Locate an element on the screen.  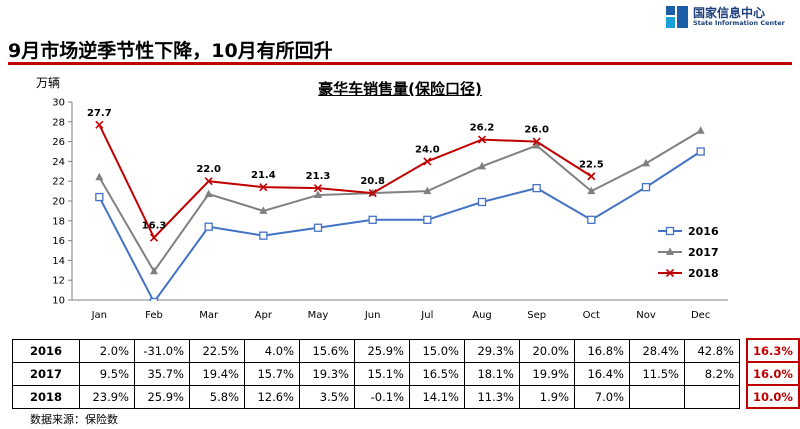
logo-chinese-text: 国家信息中心 is located at coordinates (729, 13).